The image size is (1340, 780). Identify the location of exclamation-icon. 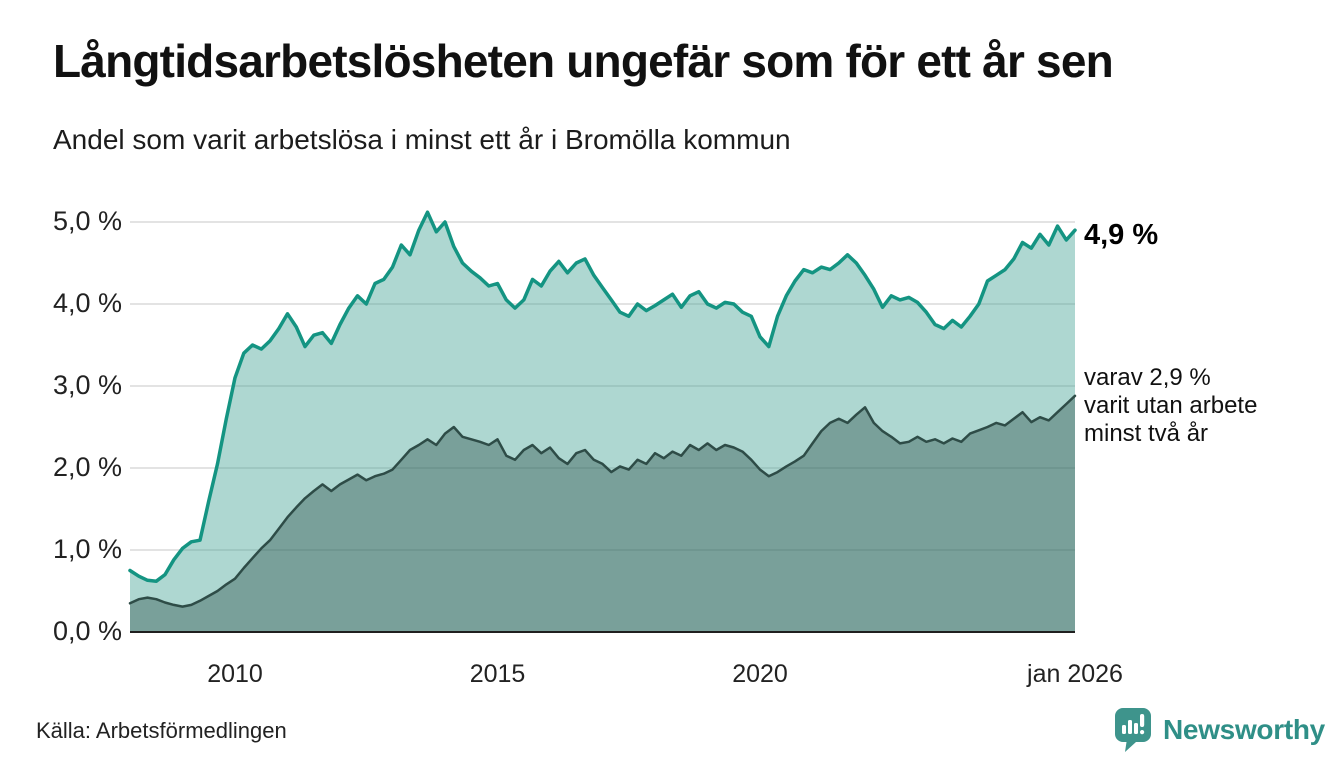
(1142, 720).